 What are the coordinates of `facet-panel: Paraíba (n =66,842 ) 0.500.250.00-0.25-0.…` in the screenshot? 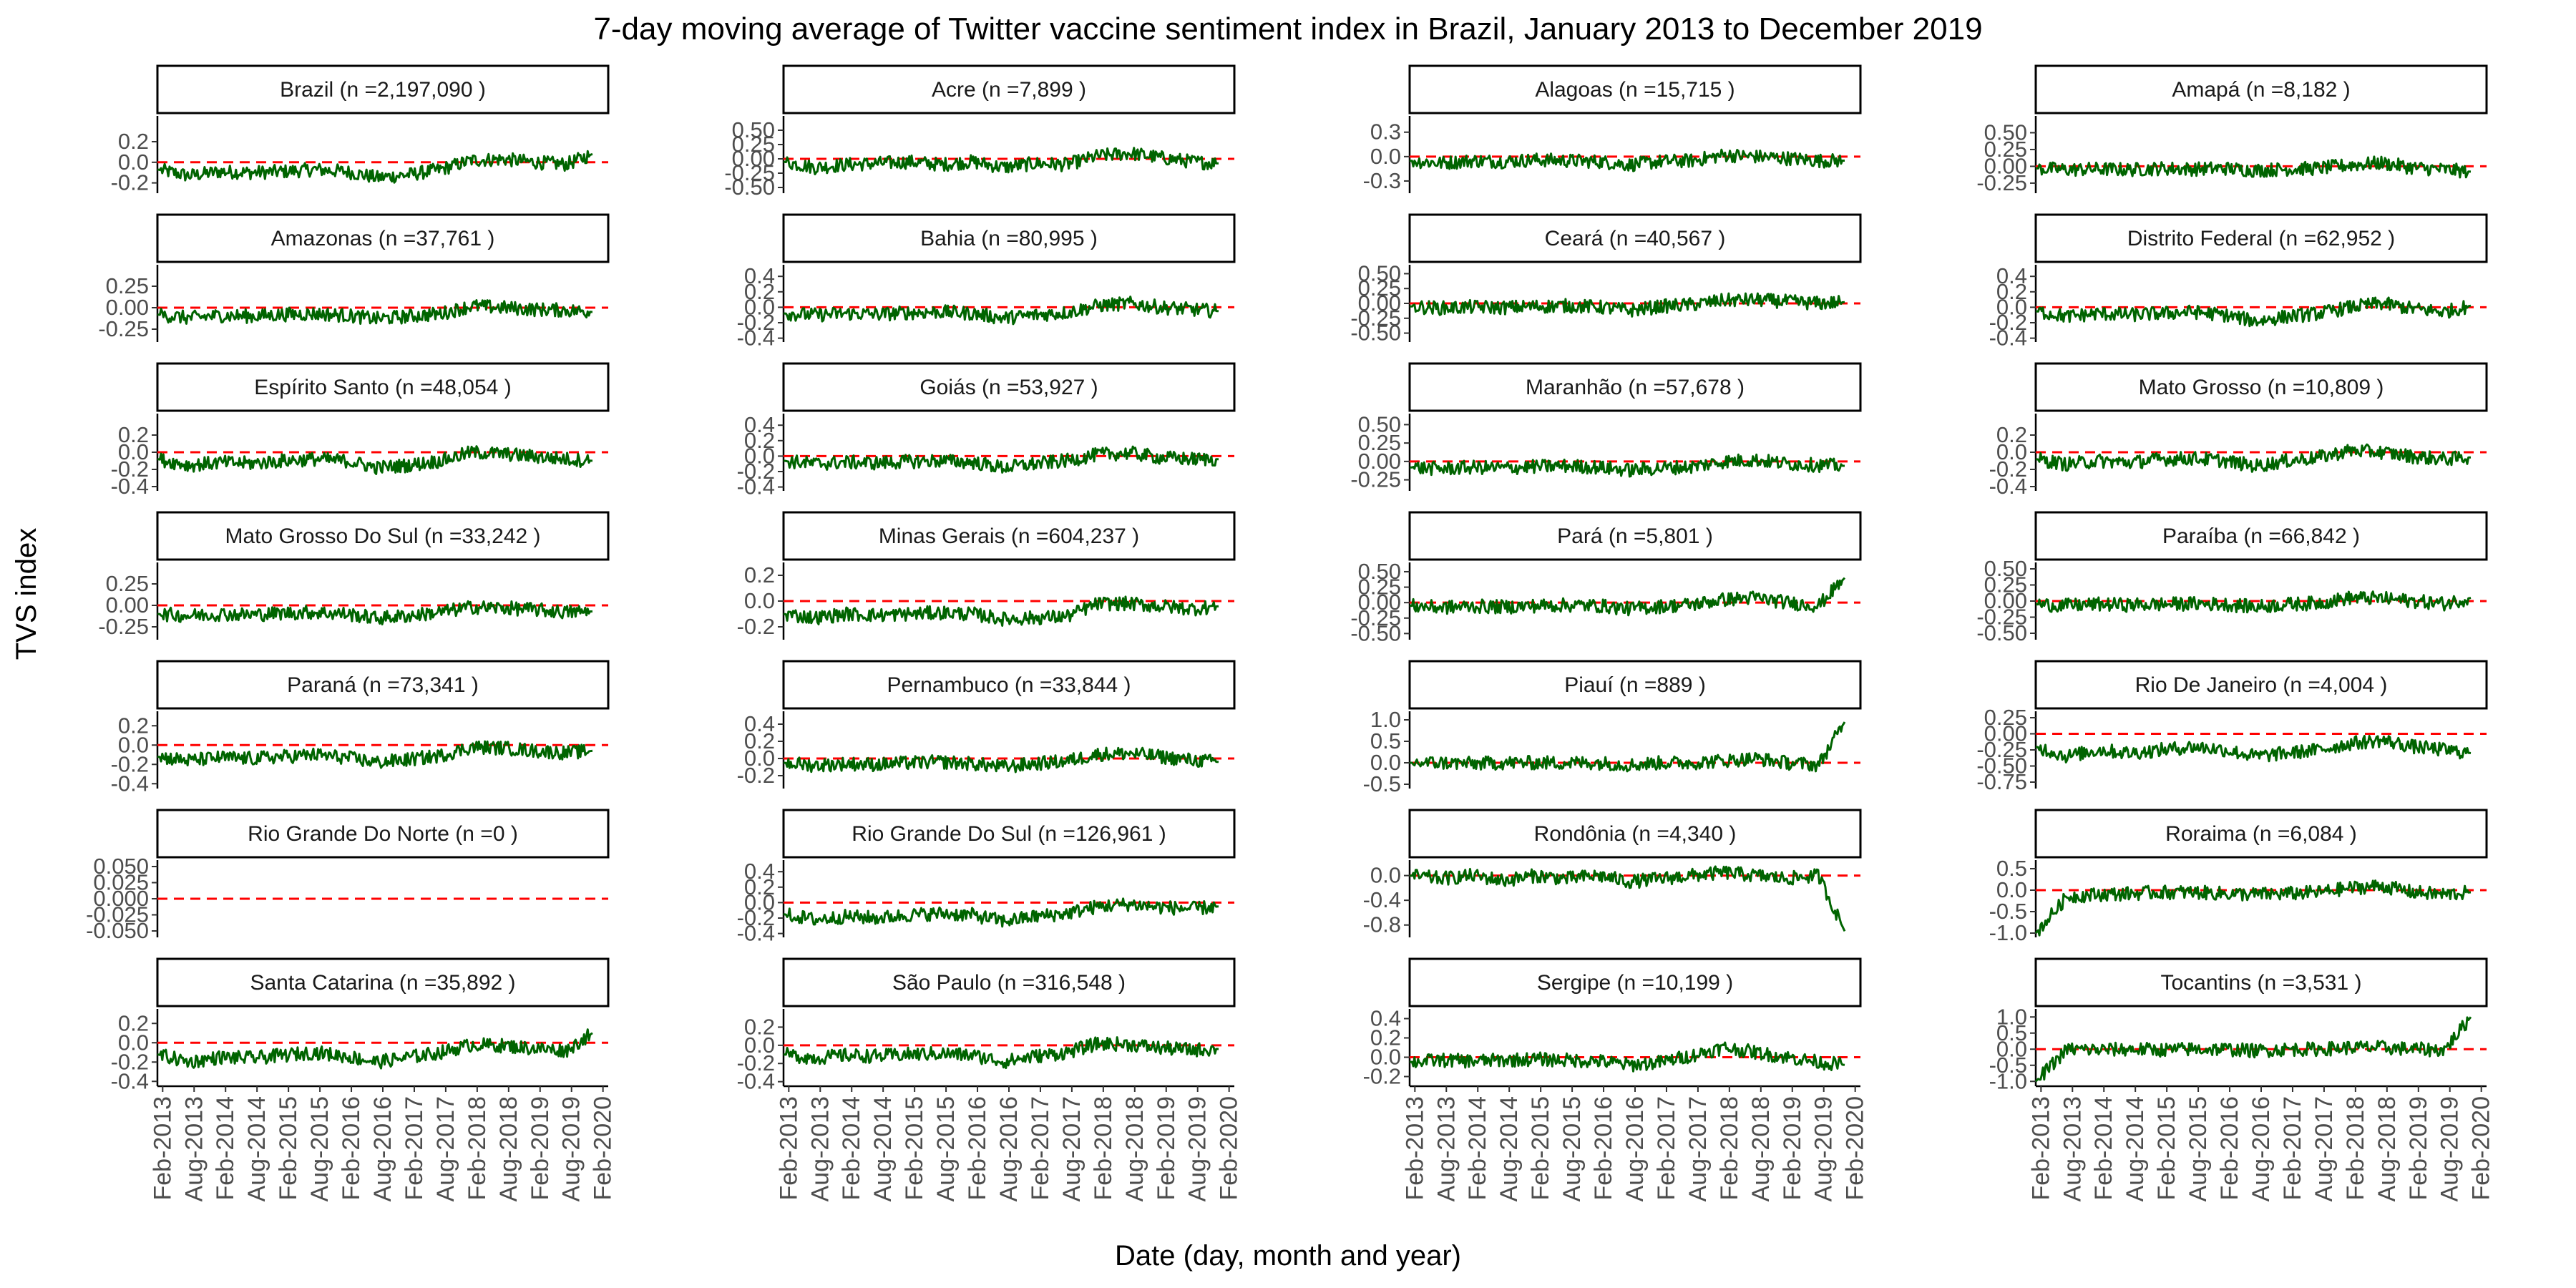 It's located at (2232, 578).